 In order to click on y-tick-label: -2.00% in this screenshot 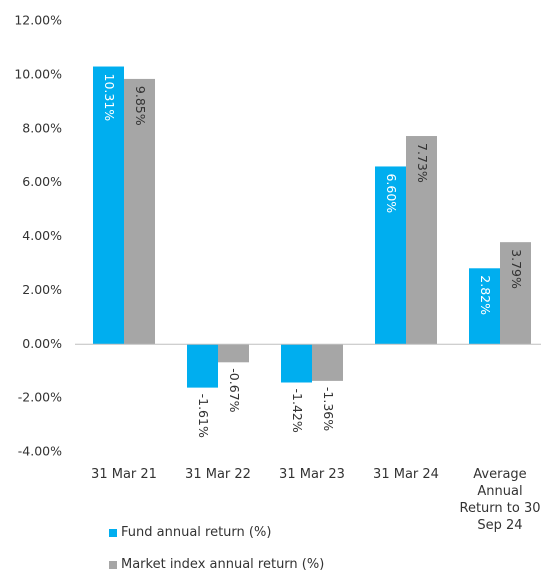, I will do `click(40, 397)`.